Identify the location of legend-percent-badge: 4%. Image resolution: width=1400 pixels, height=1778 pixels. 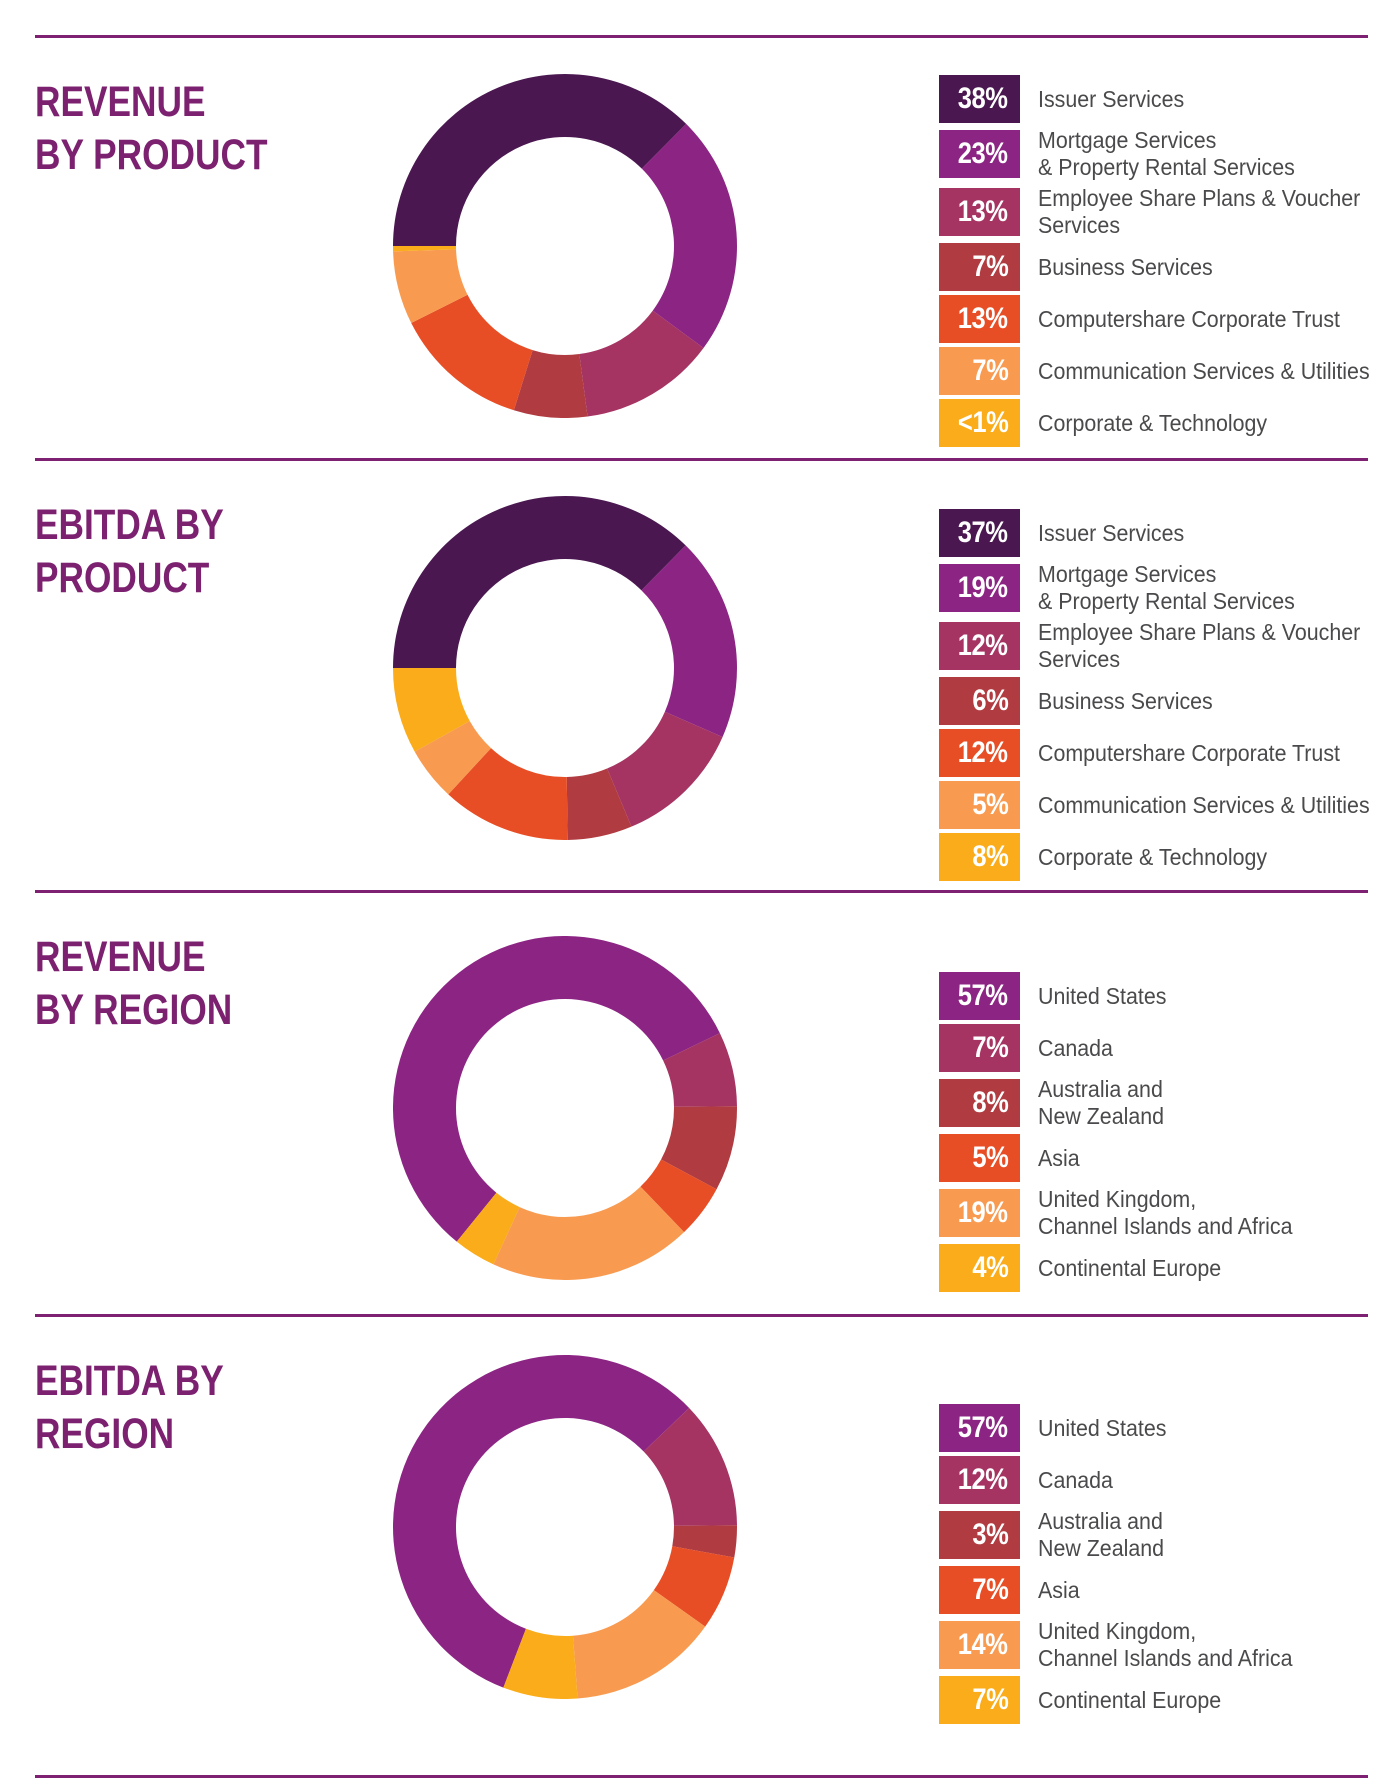
(979, 1268).